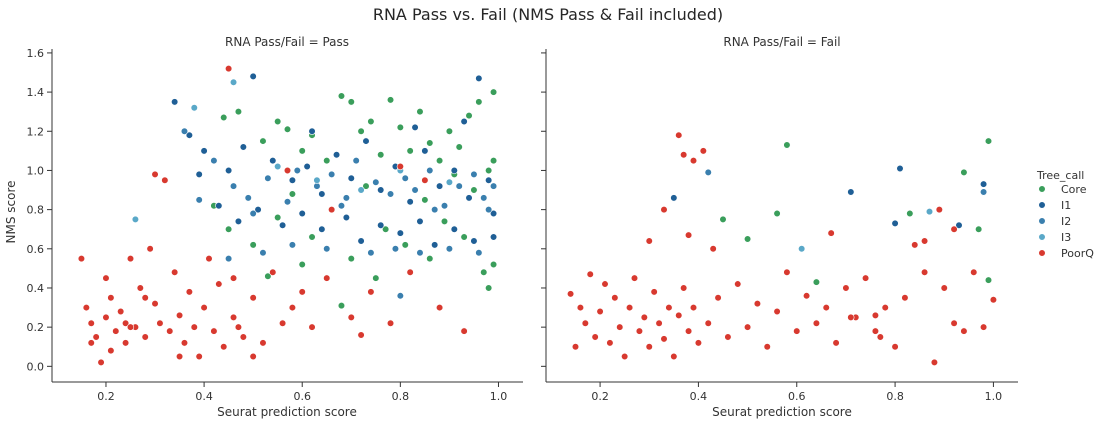 Image resolution: width=1104 pixels, height=431 pixels. Describe the element at coordinates (782, 412) in the screenshot. I see `x-axis-label-fail: Seurat prediction score` at that location.